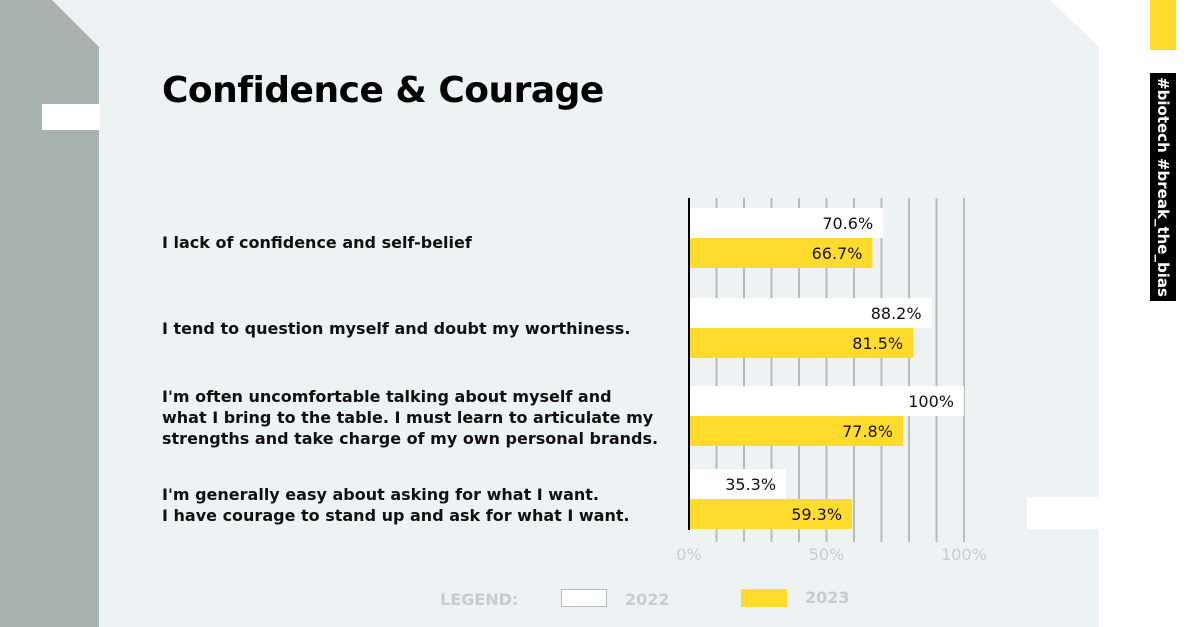 The image size is (1200, 627). What do you see at coordinates (827, 597) in the screenshot?
I see `legend-label-2023: 2023` at bounding box center [827, 597].